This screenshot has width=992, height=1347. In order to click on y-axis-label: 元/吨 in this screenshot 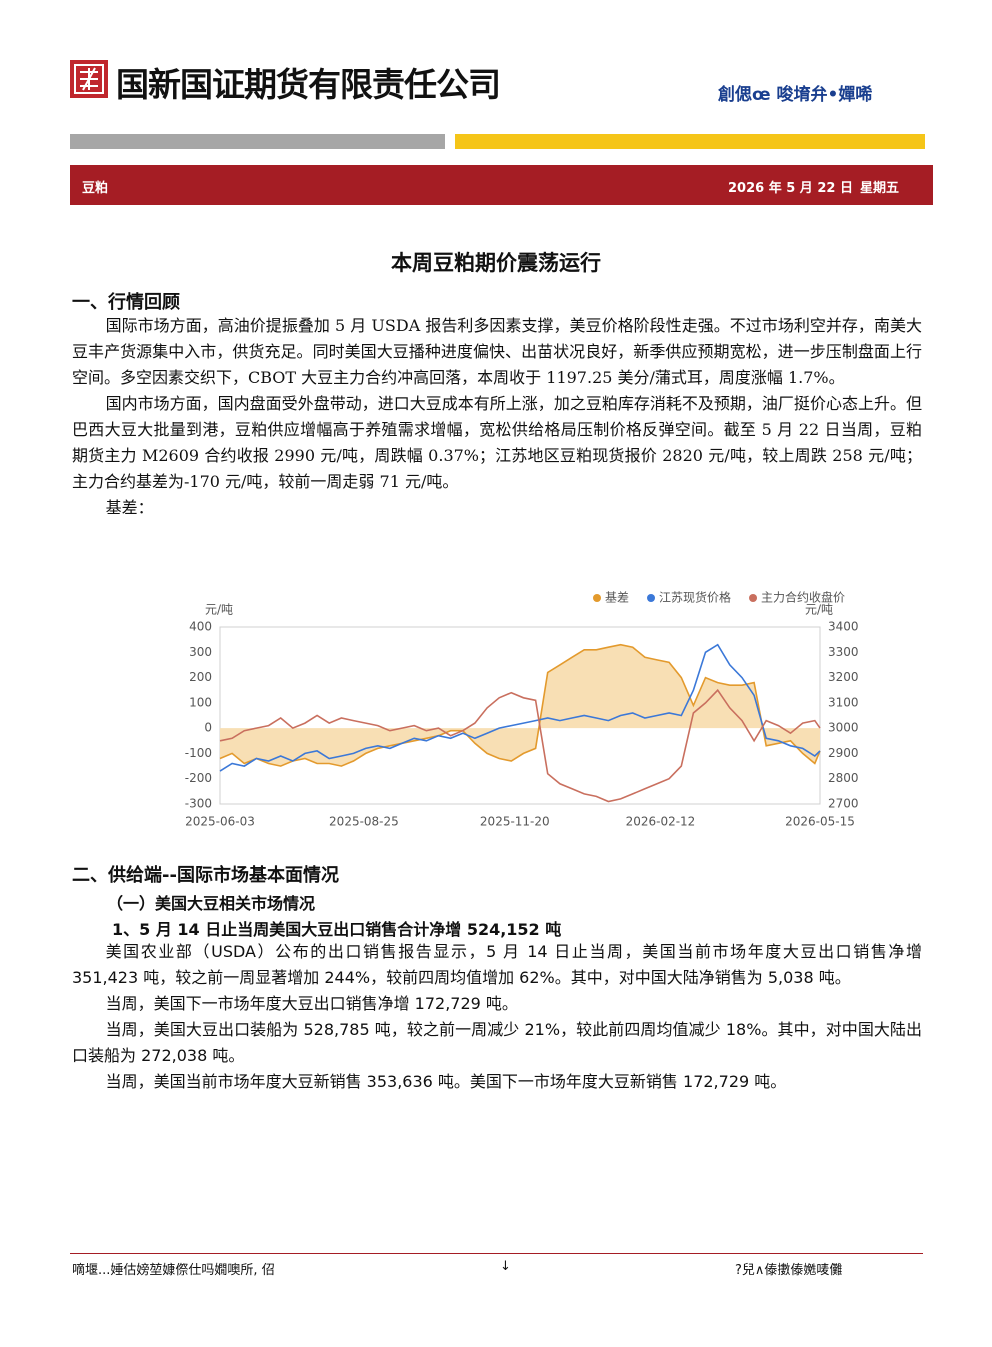, I will do `click(219, 610)`.